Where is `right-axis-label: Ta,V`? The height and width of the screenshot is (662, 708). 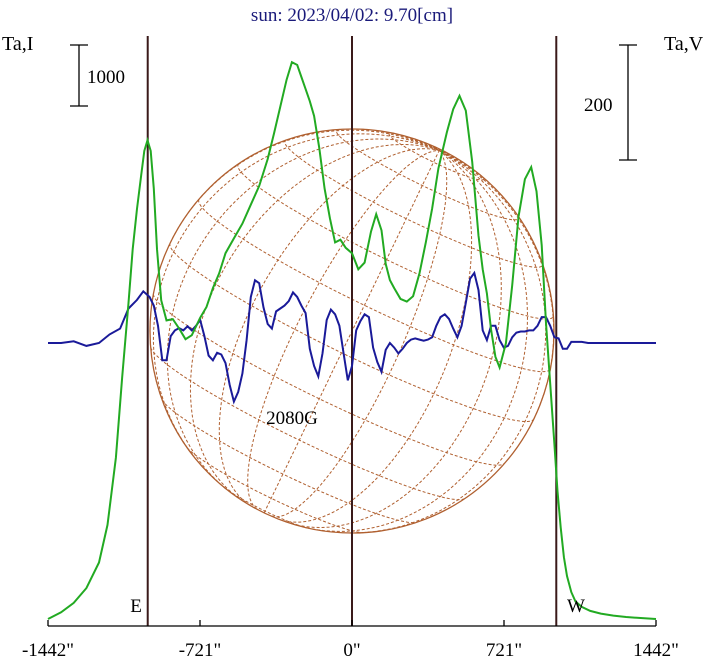
right-axis-label: Ta,V is located at coordinates (684, 44).